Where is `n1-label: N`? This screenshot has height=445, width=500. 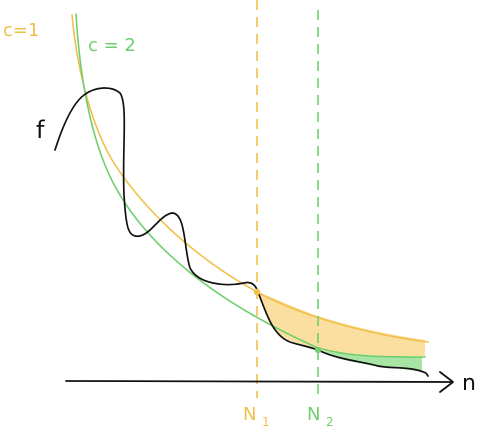 n1-label: N is located at coordinates (249, 414).